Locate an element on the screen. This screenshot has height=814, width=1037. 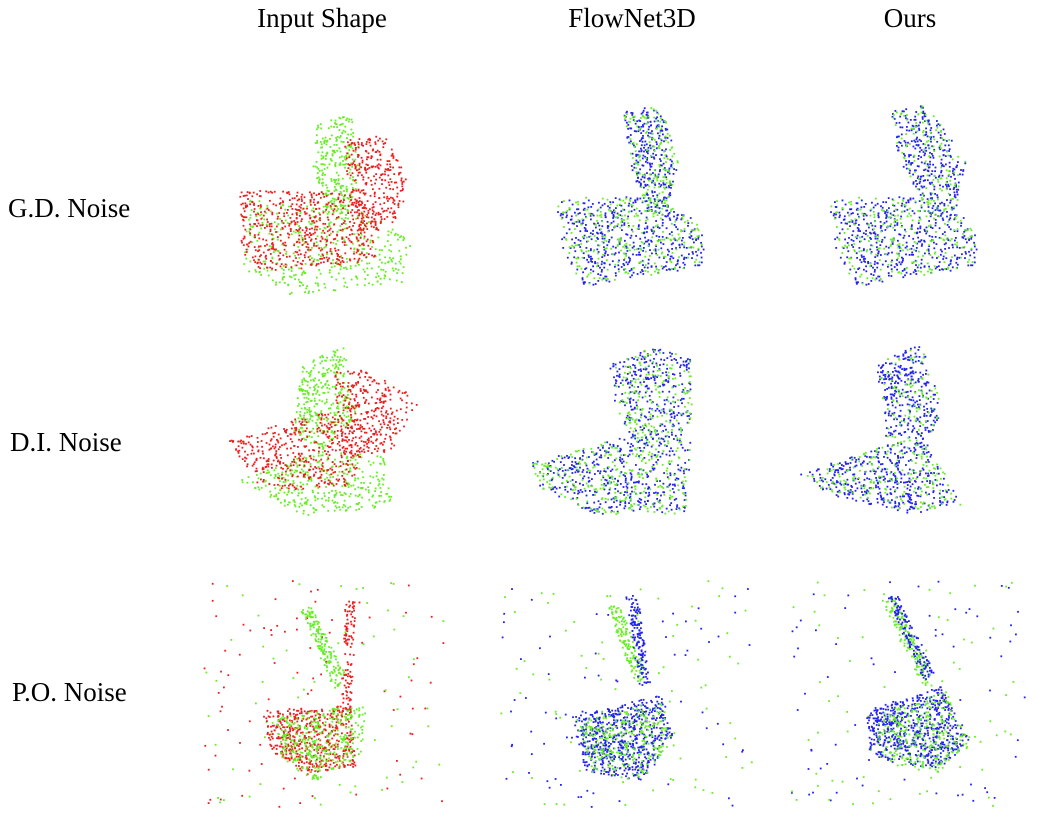
panel-gd-flownet3d is located at coordinates (631, 196).